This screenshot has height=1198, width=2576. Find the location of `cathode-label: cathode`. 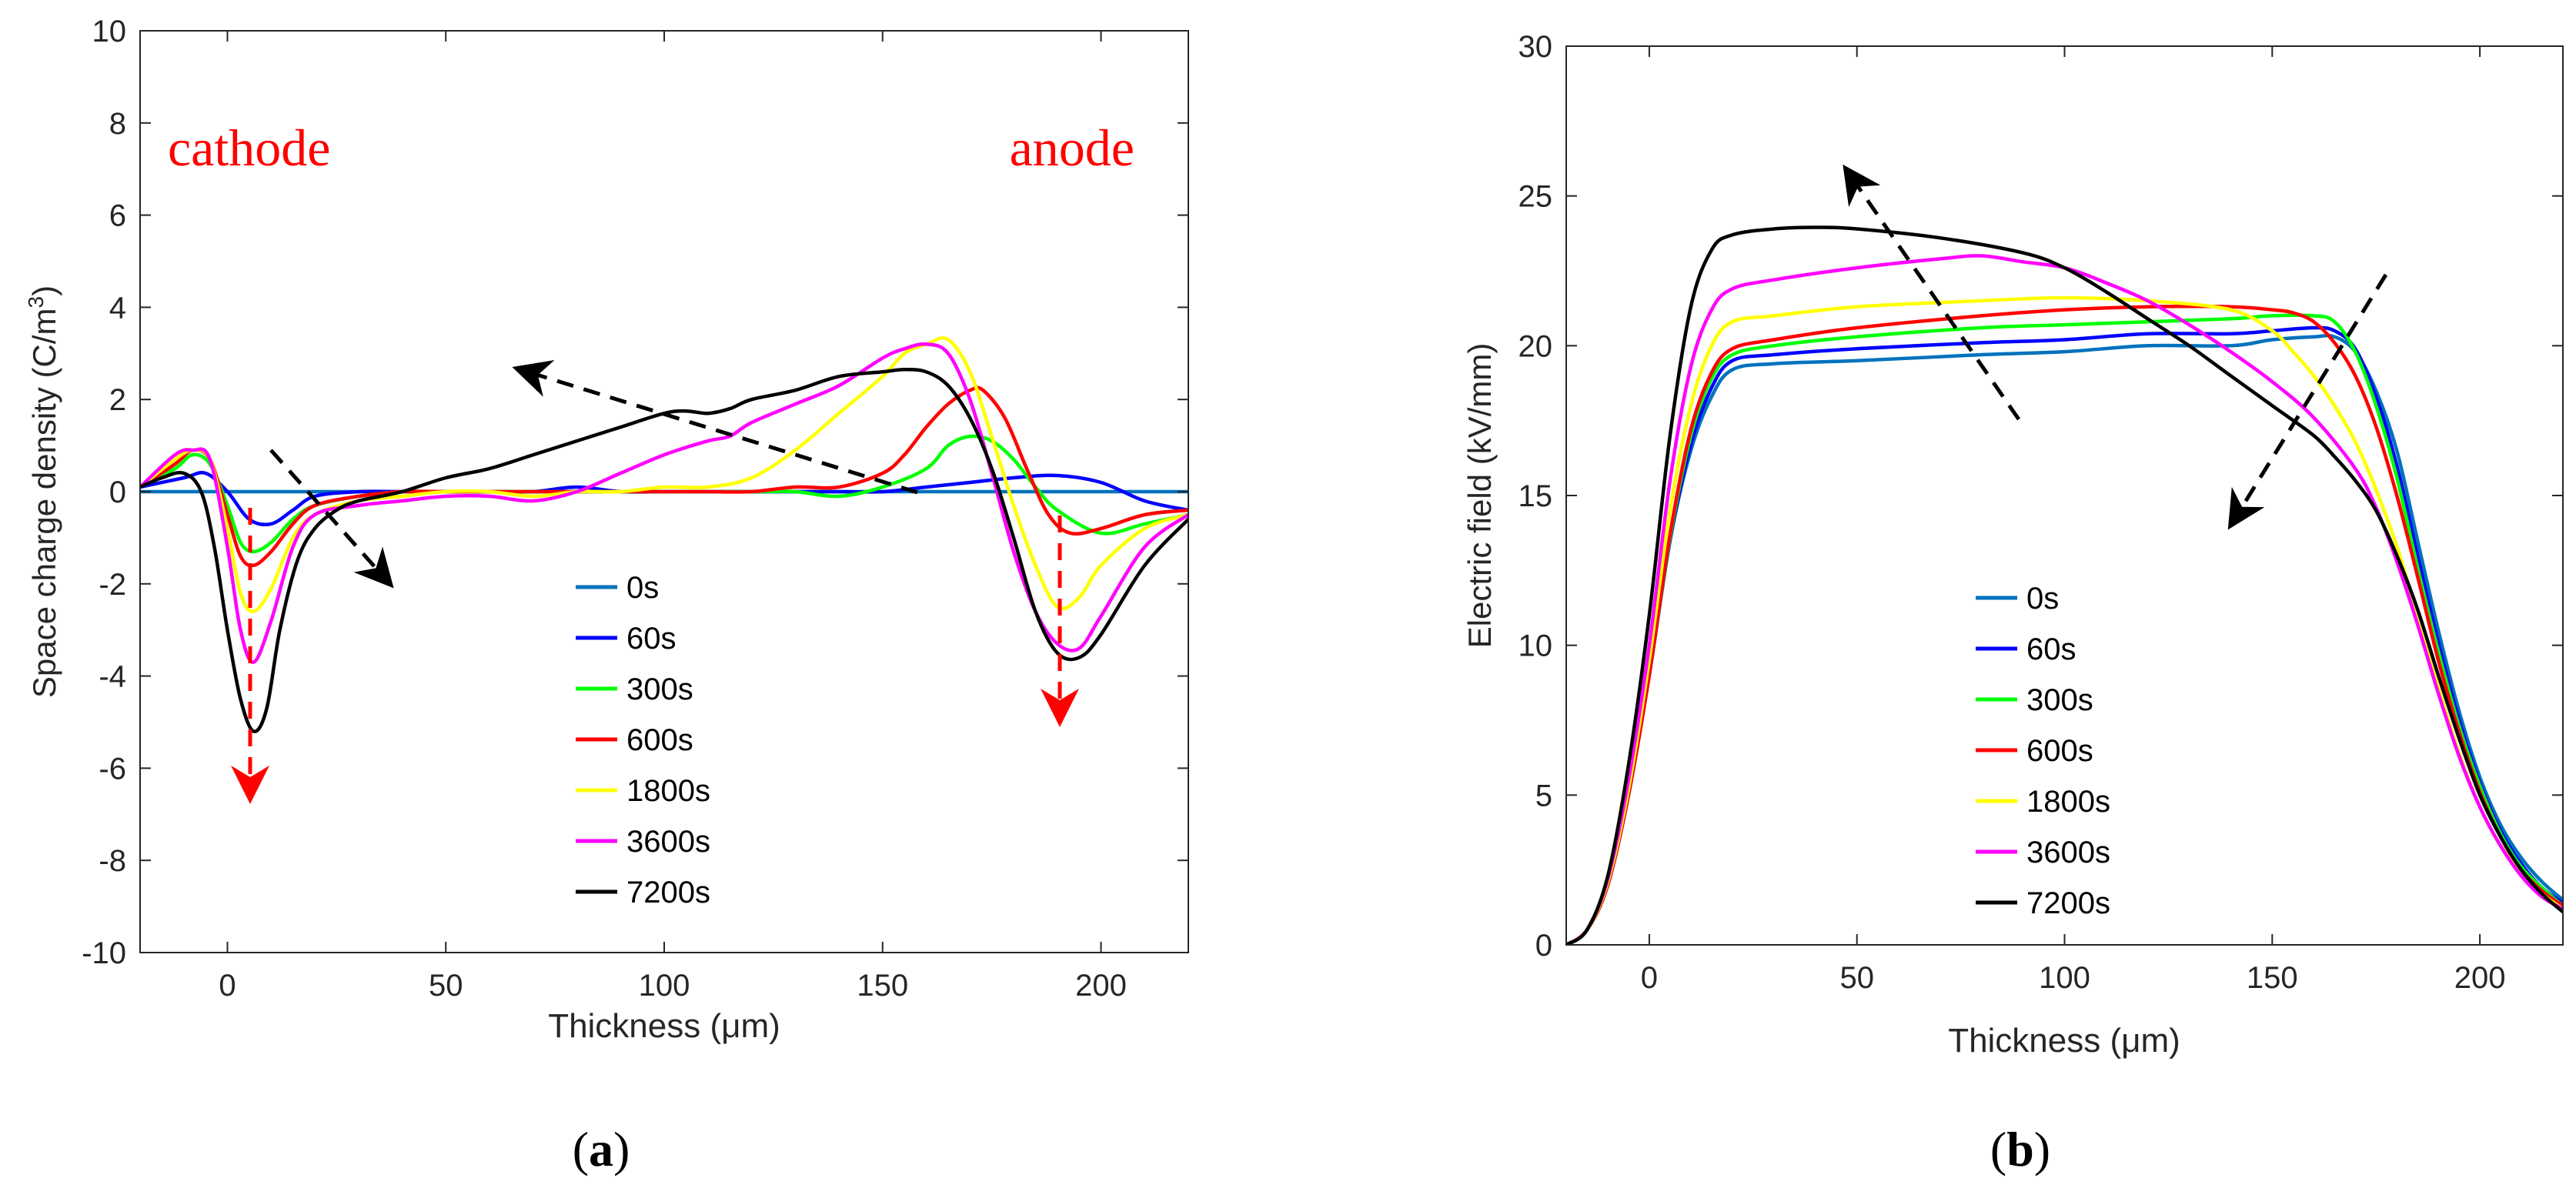

cathode-label: cathode is located at coordinates (249, 147).